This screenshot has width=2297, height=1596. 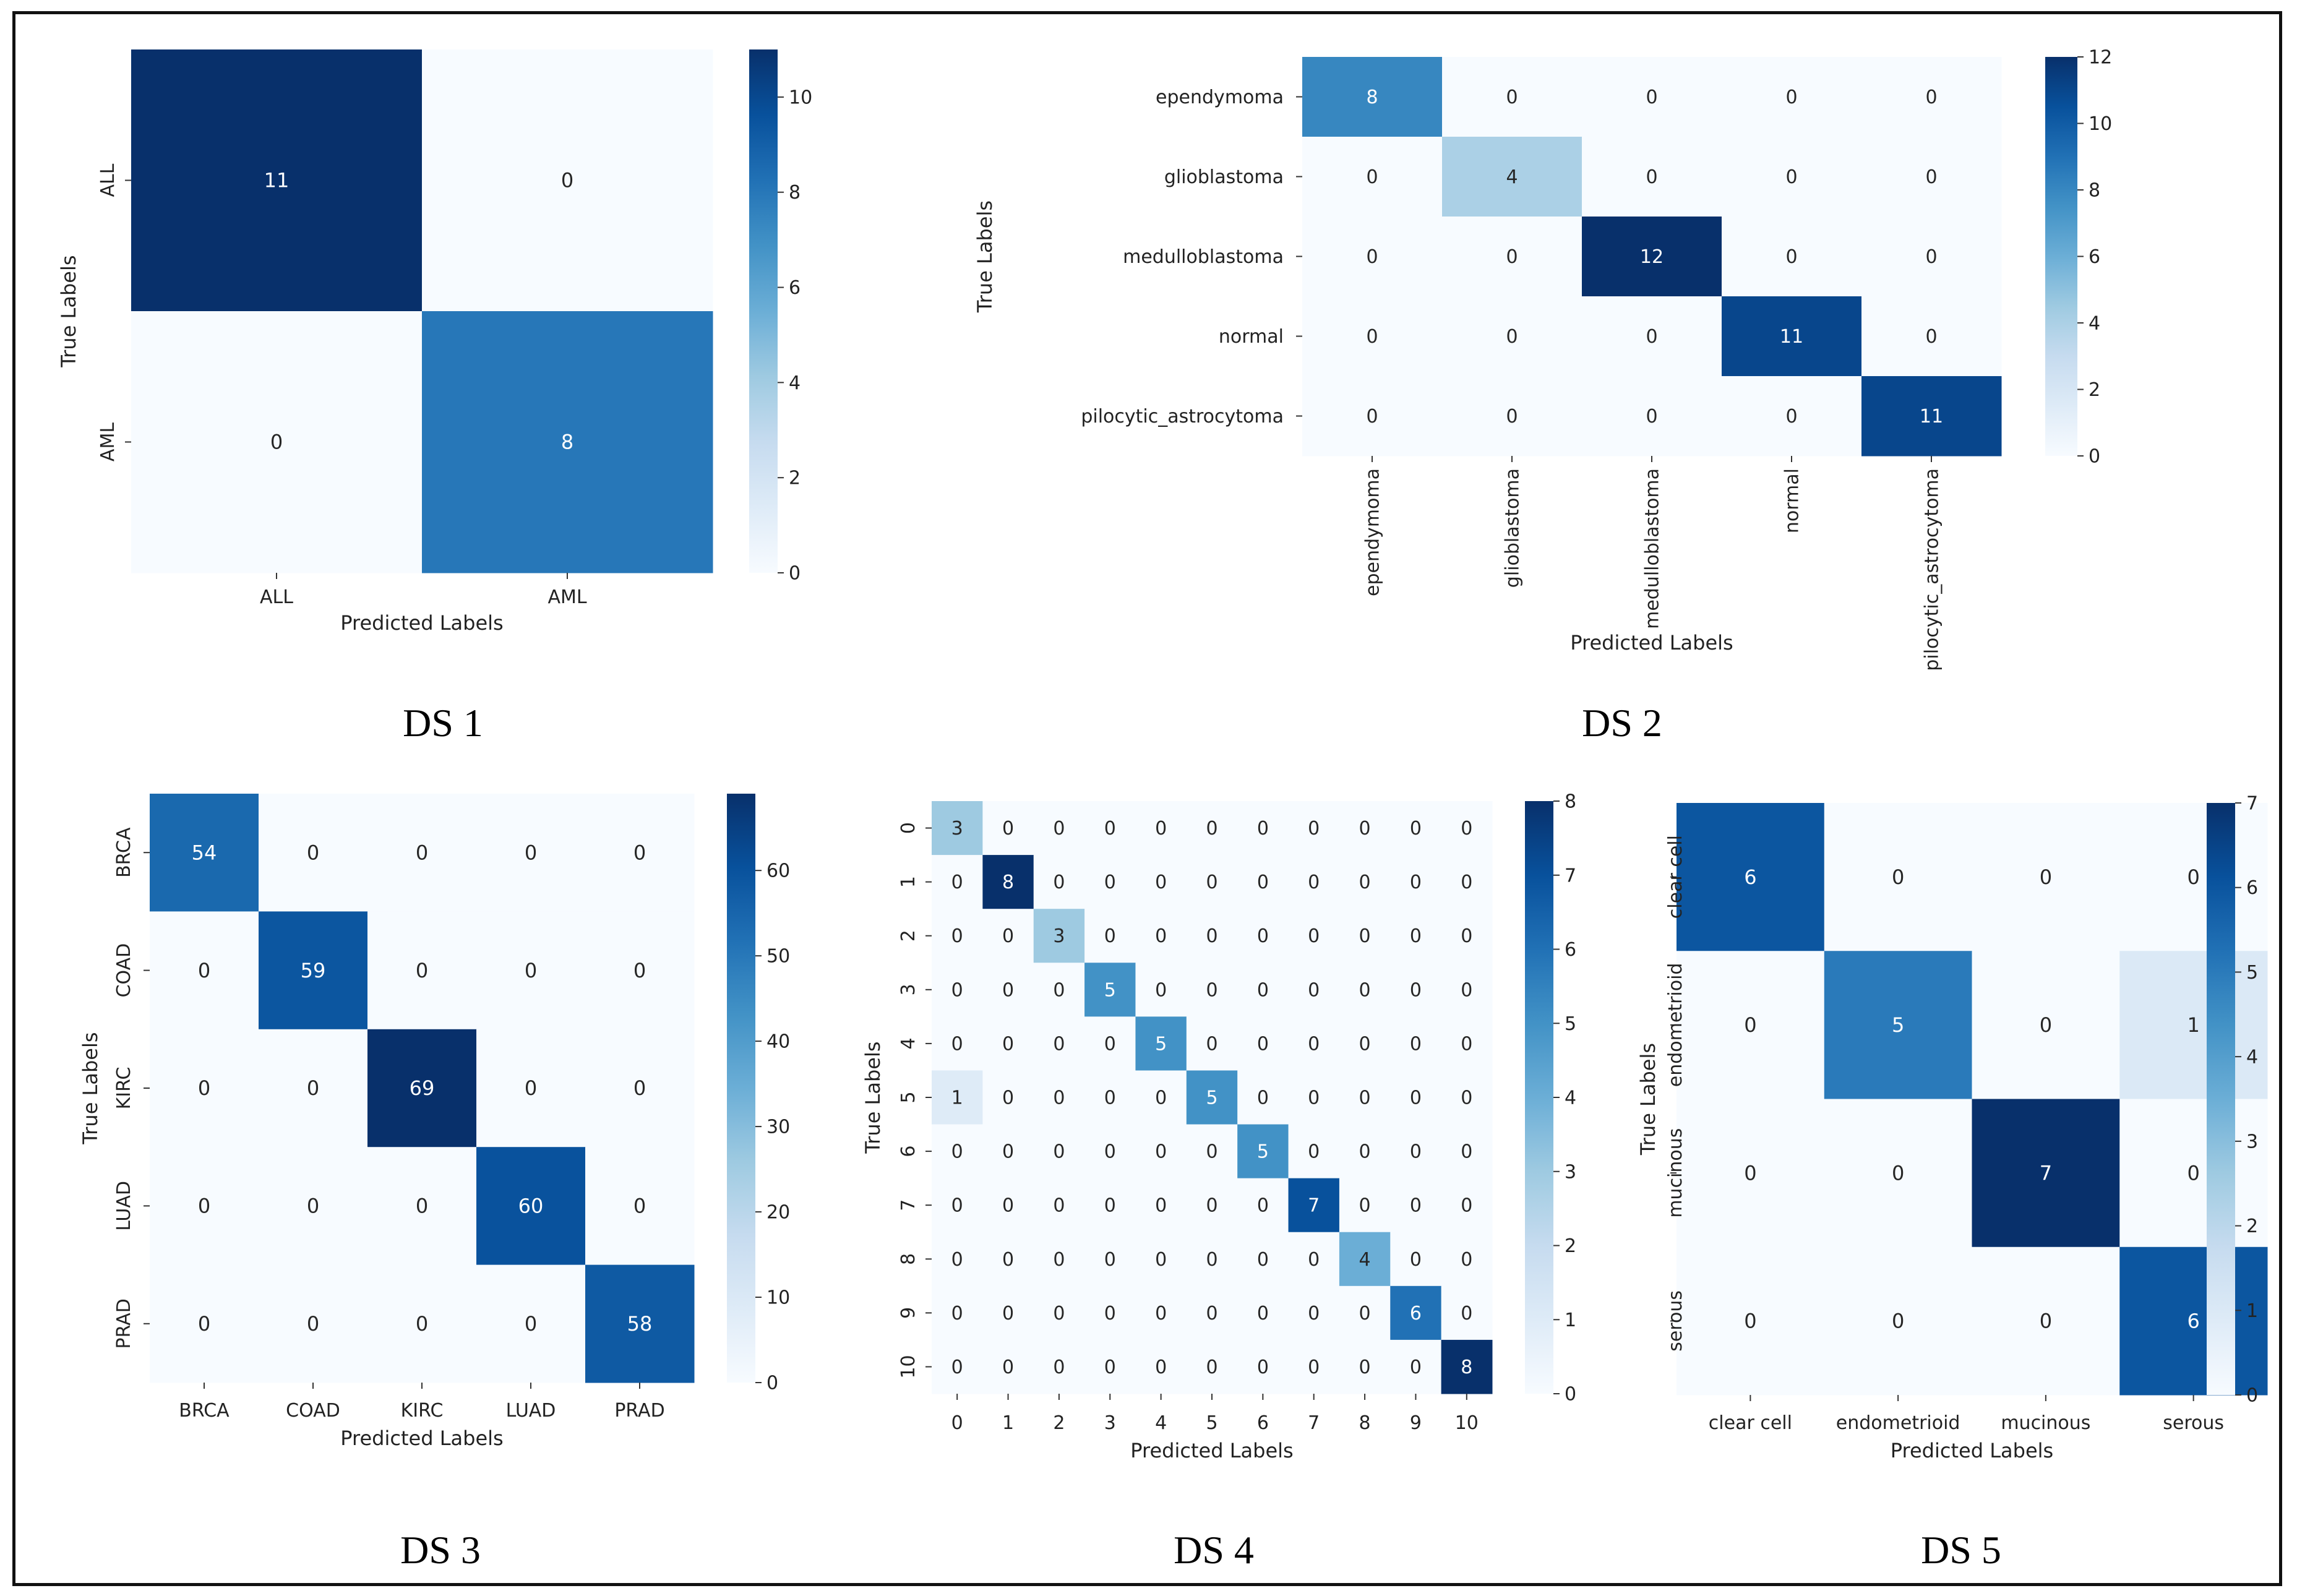 I want to click on y-tick-label: LUAD, so click(x=124, y=1206).